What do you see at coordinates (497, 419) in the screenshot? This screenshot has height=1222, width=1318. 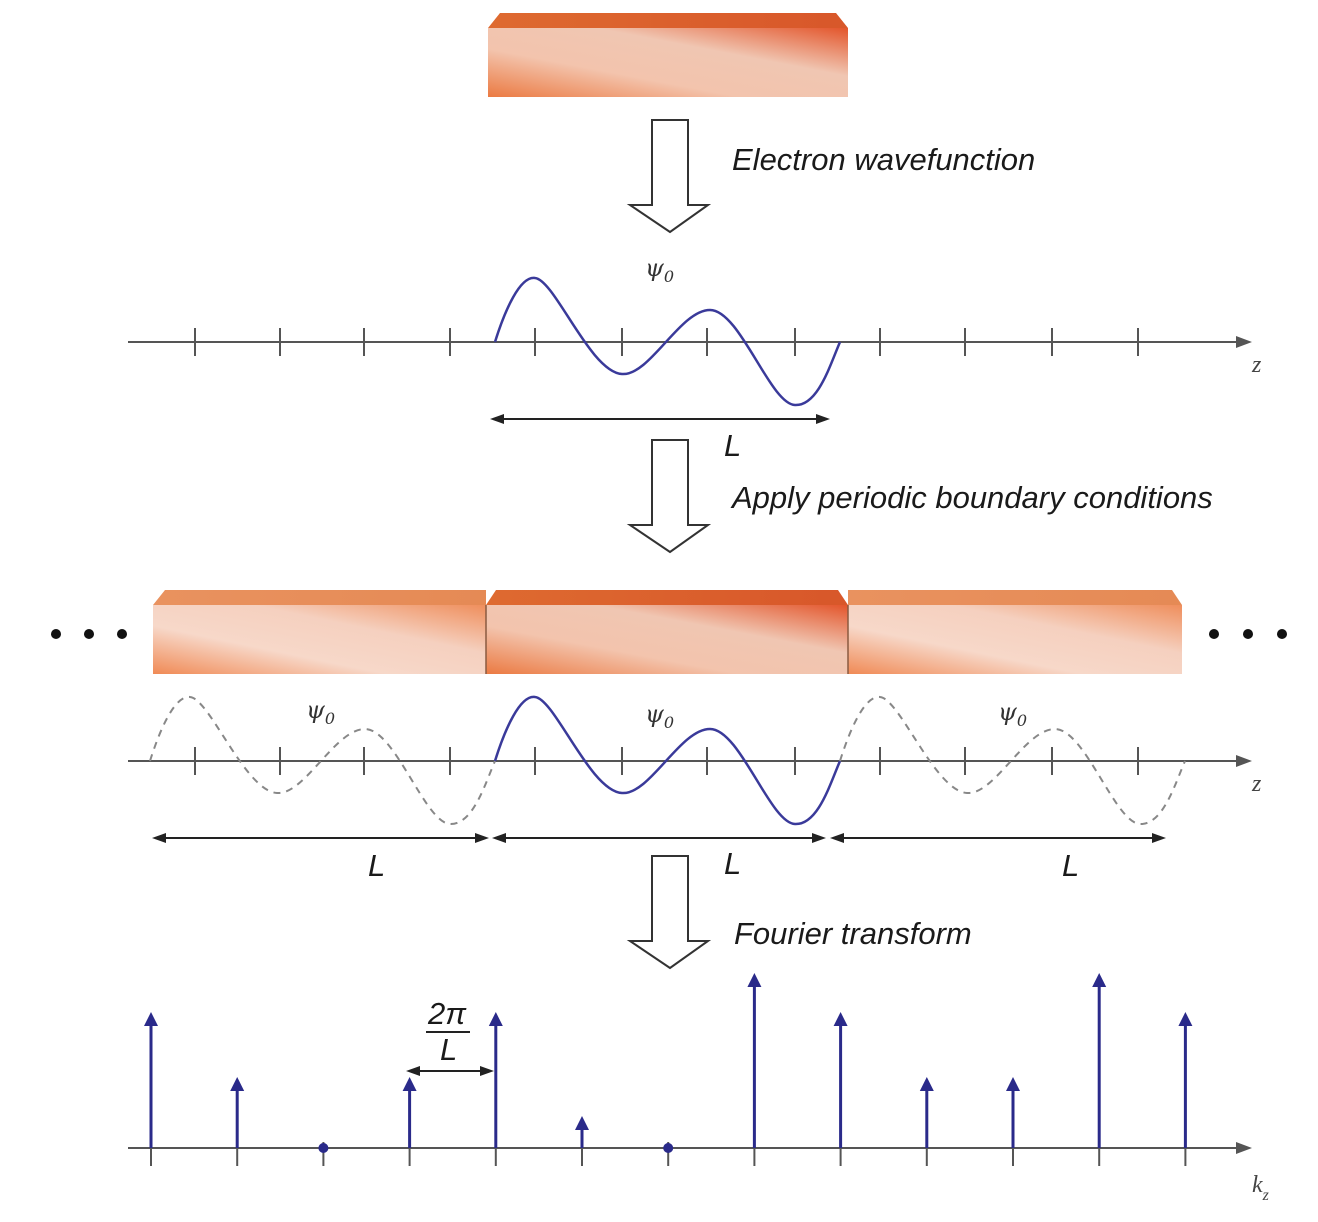 I see `dim-arrowhead-left-icon` at bounding box center [497, 419].